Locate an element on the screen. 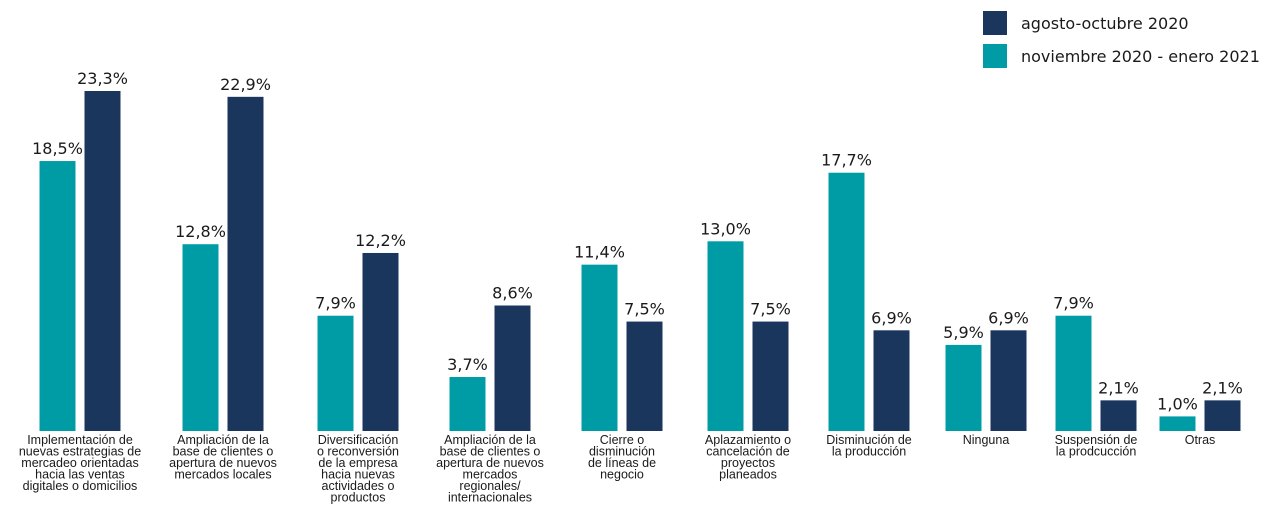 The height and width of the screenshot is (517, 1263). value-label: 1,0% is located at coordinates (1177, 403).